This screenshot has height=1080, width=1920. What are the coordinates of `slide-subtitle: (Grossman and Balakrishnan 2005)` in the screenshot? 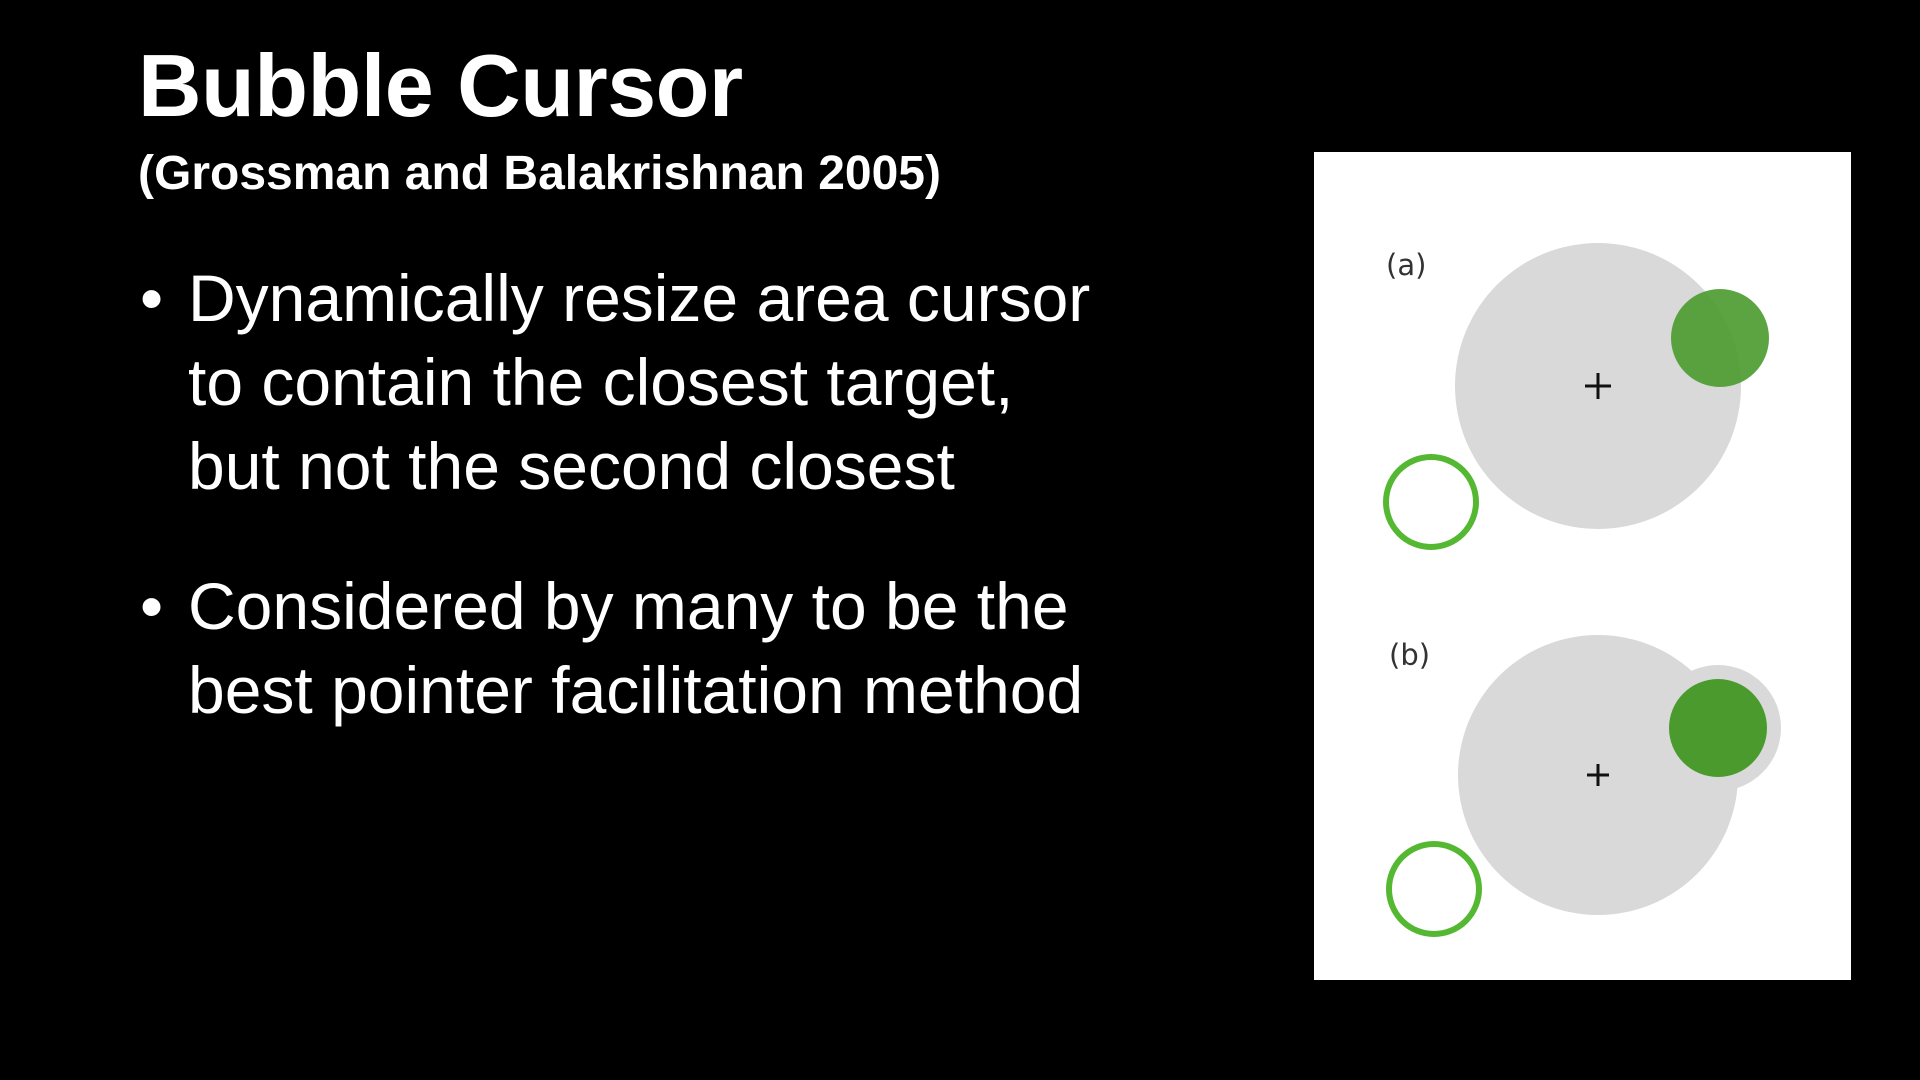 It's located at (539, 173).